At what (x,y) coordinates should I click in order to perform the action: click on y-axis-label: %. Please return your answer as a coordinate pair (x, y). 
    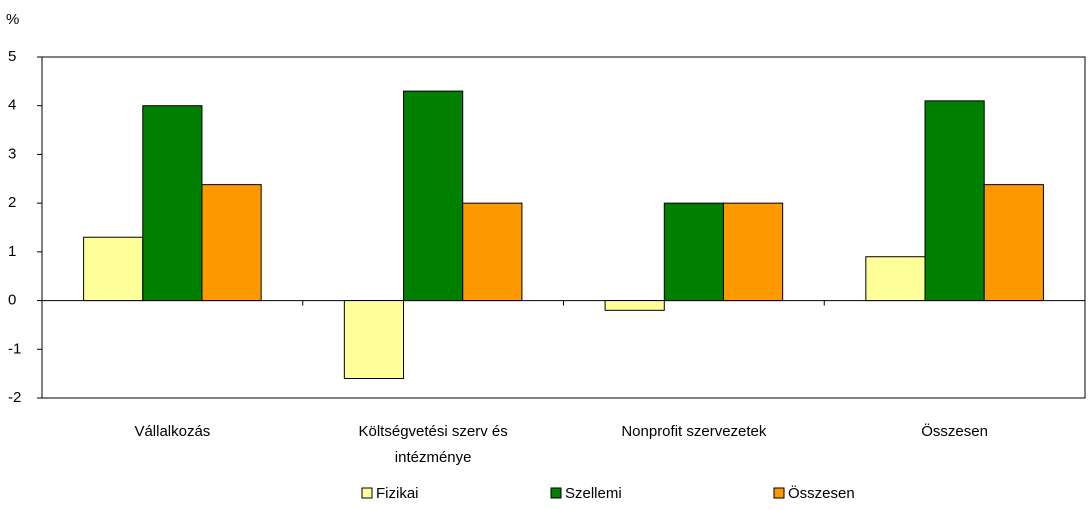
    Looking at the image, I should click on (12, 19).